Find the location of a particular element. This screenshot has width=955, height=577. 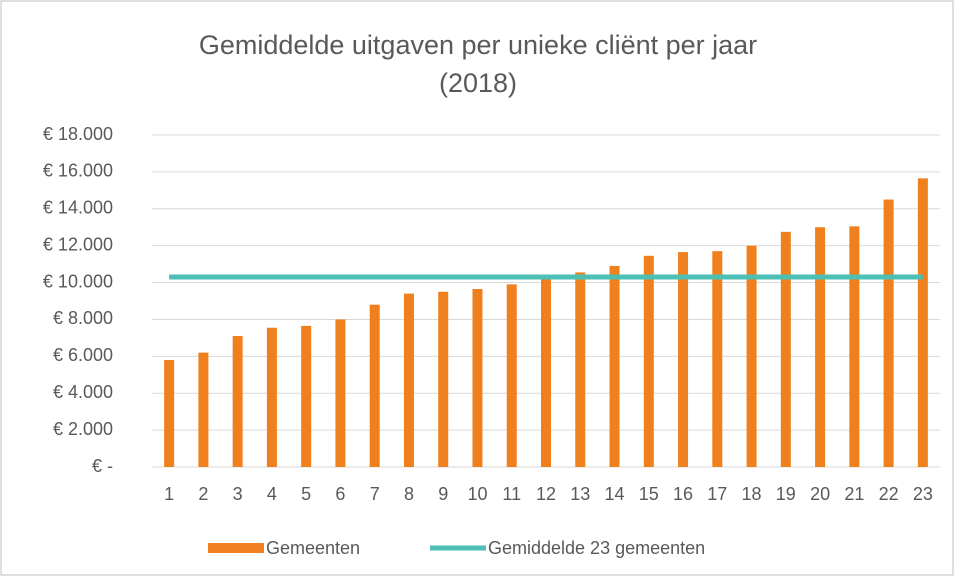

x-tick-label: 10 is located at coordinates (477, 494).